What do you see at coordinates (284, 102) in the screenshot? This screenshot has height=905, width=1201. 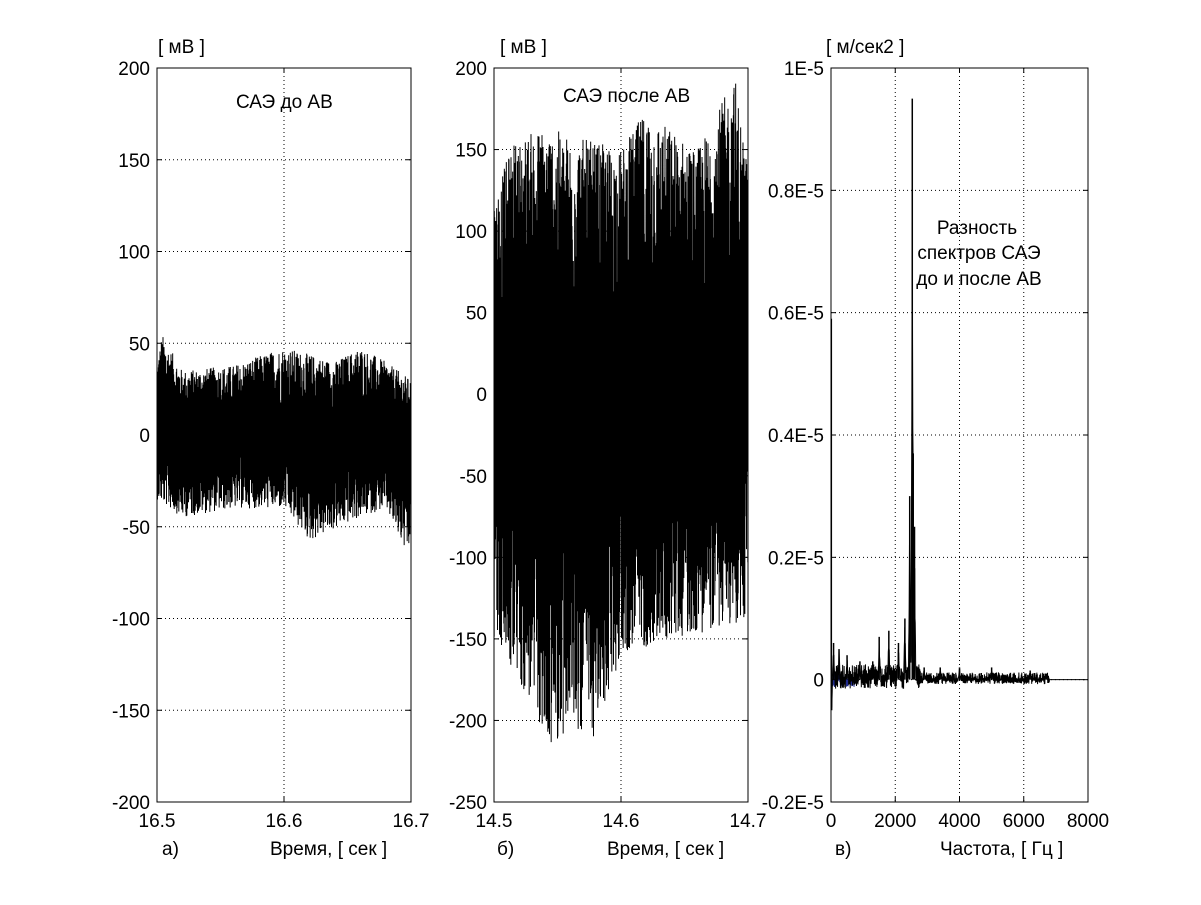 I see `annotation-line: САЭ до АВ` at bounding box center [284, 102].